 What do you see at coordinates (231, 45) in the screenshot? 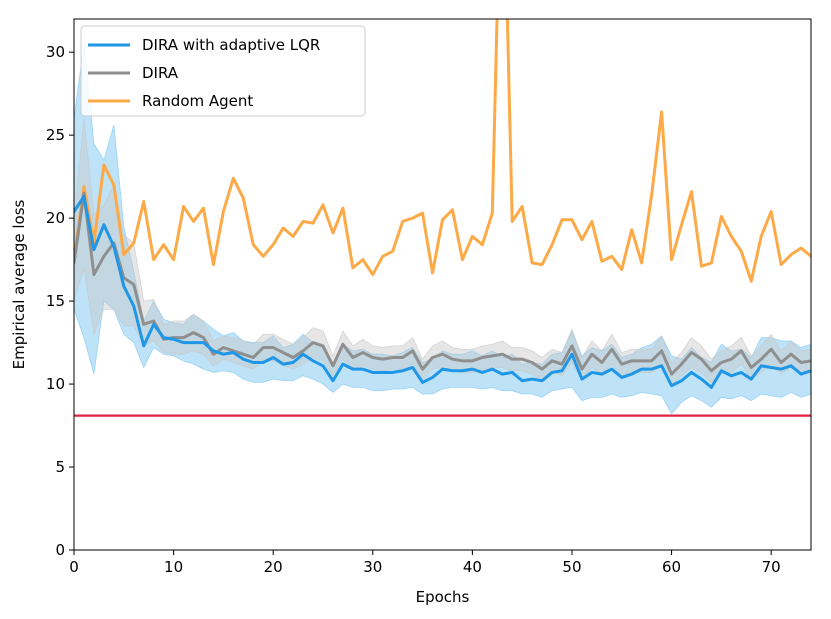
I see `legend-label: DIRA with adaptive LQR` at bounding box center [231, 45].